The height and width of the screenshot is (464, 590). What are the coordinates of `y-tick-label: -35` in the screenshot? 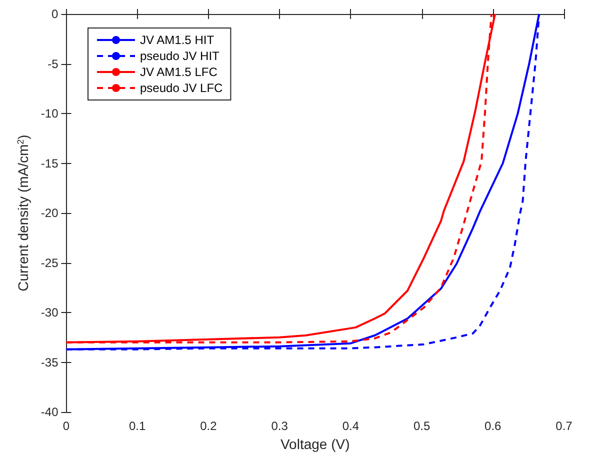 It's located at (49, 362).